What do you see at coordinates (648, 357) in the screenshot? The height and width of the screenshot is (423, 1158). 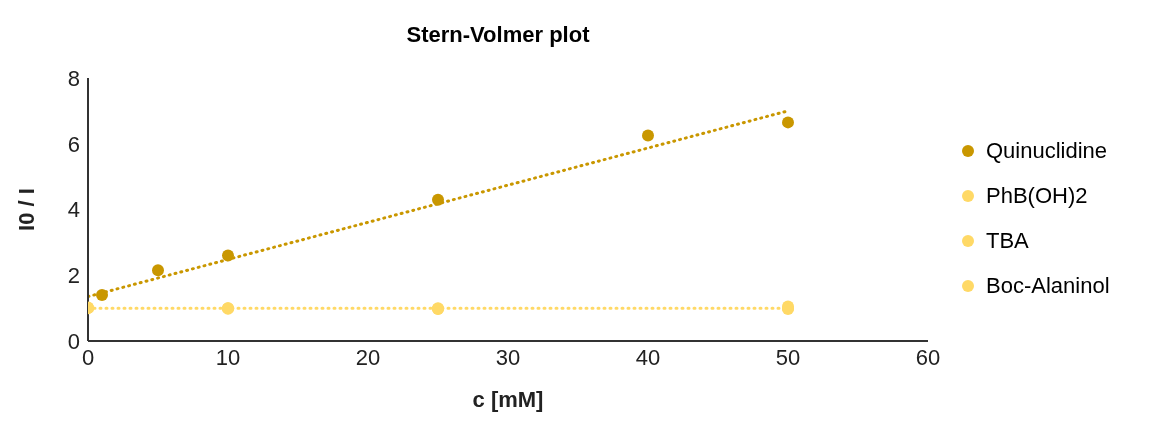 I see `x-tick-label: 40` at bounding box center [648, 357].